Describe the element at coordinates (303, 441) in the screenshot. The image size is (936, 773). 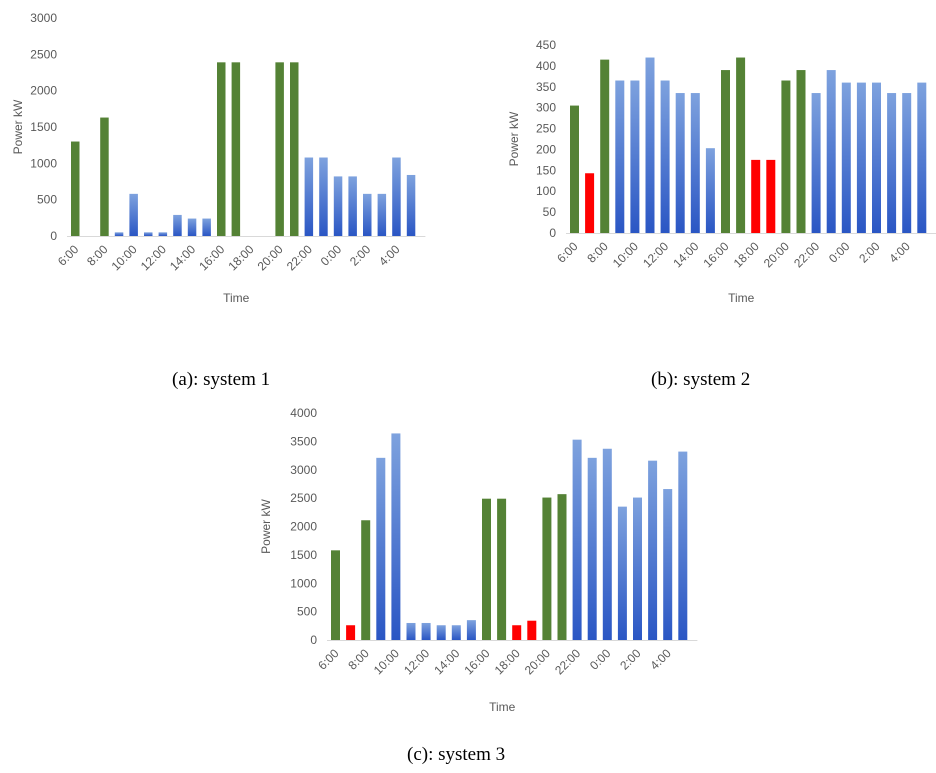
I see `y-tick-label: 3500` at that location.